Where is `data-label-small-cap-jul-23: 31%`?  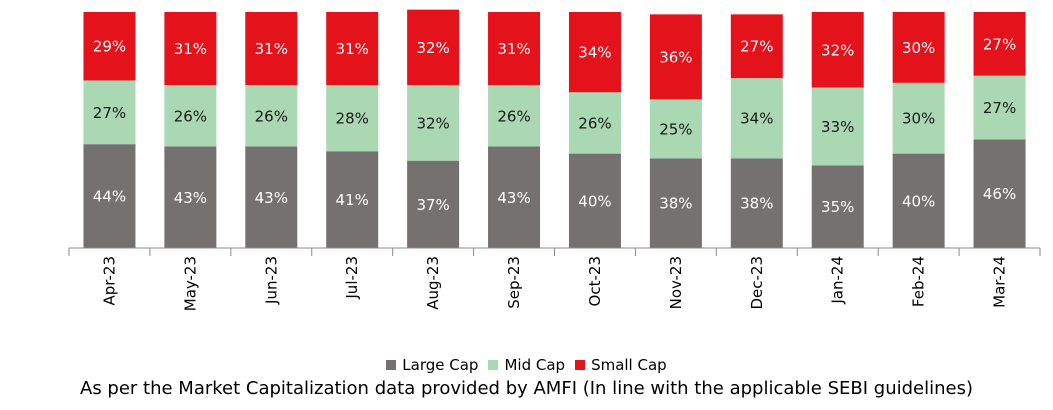
data-label-small-cap-jul-23: 31% is located at coordinates (352, 49).